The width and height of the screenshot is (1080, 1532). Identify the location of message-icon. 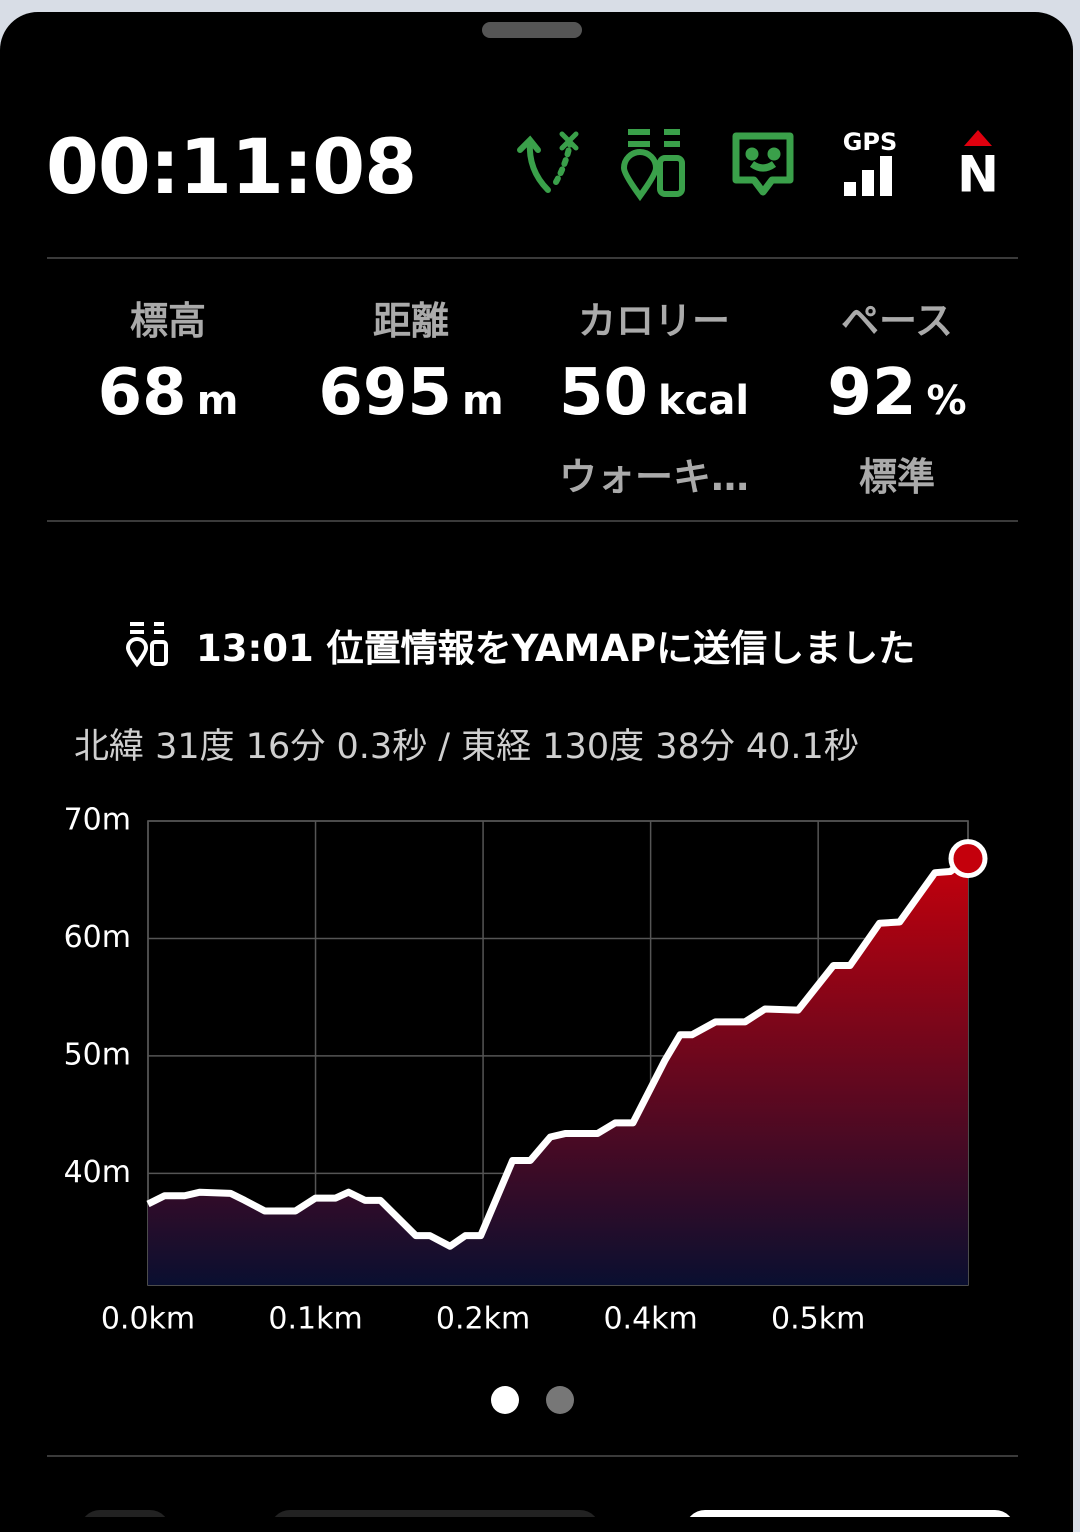
(763, 164).